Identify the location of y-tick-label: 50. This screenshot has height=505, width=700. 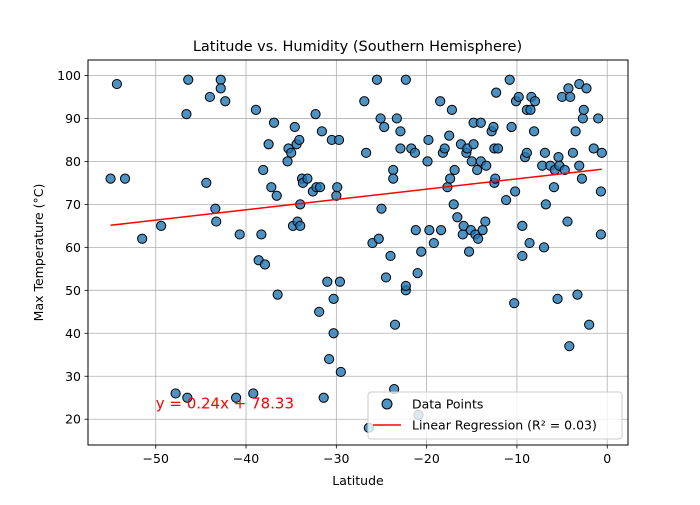
(73, 290).